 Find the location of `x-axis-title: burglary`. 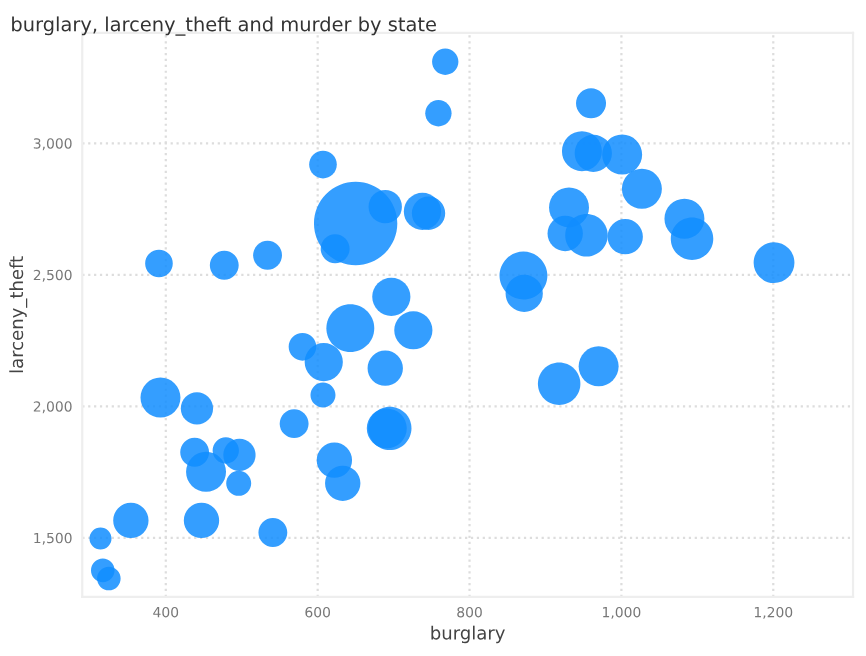

x-axis-title: burglary is located at coordinates (468, 634).